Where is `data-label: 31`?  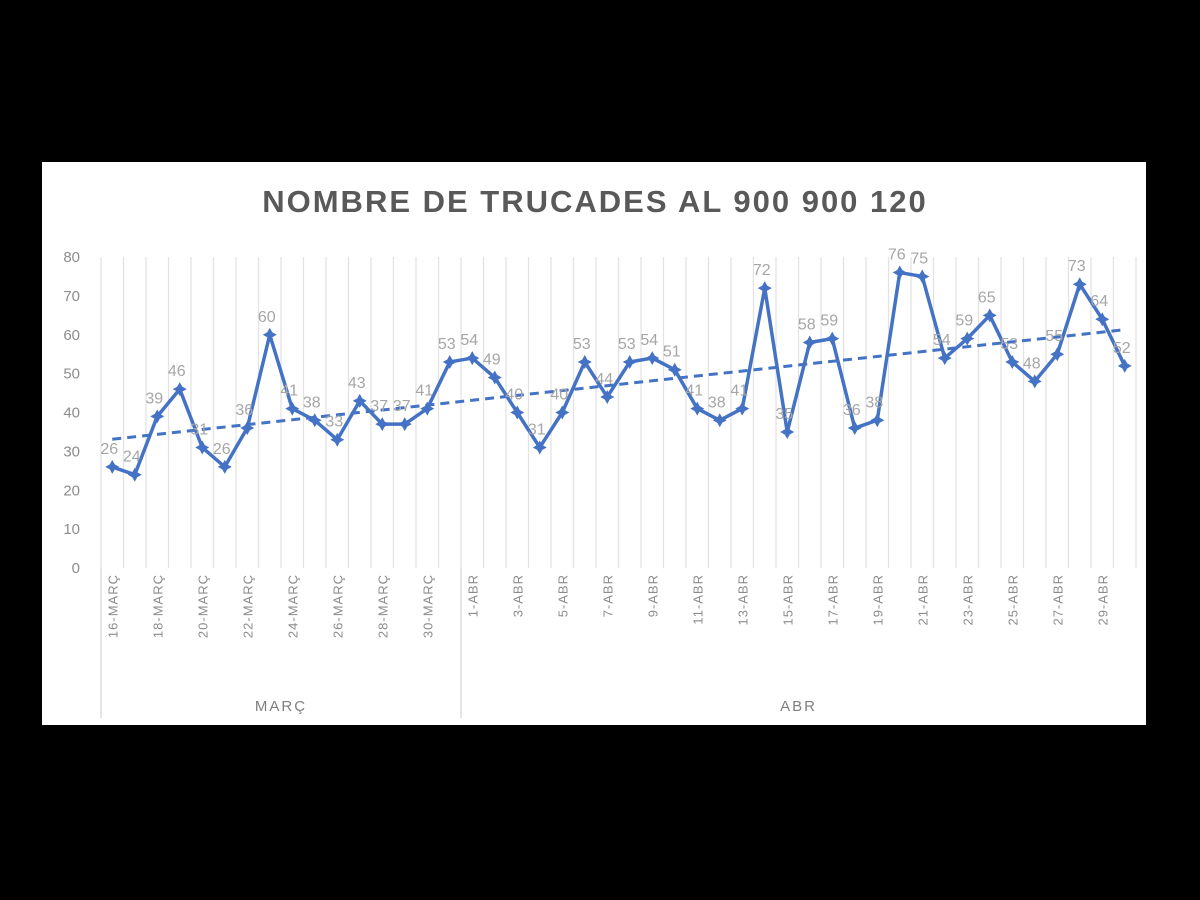
data-label: 31 is located at coordinates (537, 429).